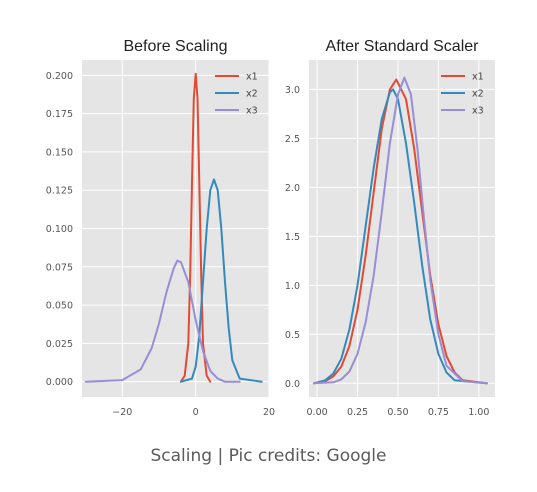 The width and height of the screenshot is (537, 492). Describe the element at coordinates (59, 76) in the screenshot. I see `y-tick-label: 0.200` at that location.